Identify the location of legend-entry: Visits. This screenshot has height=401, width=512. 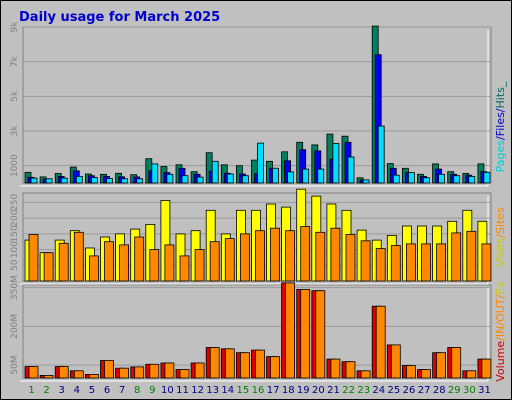
(500, 251).